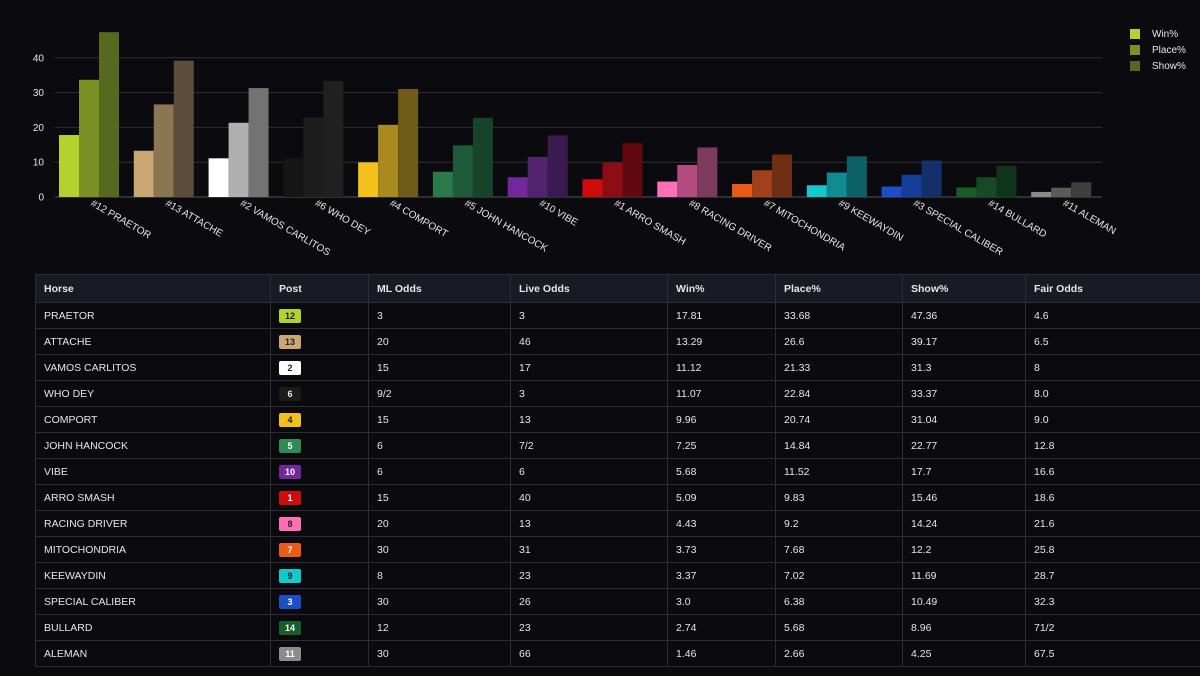 The width and height of the screenshot is (1200, 676). Describe the element at coordinates (839, 288) in the screenshot. I see `header-place-pct: Place%` at that location.